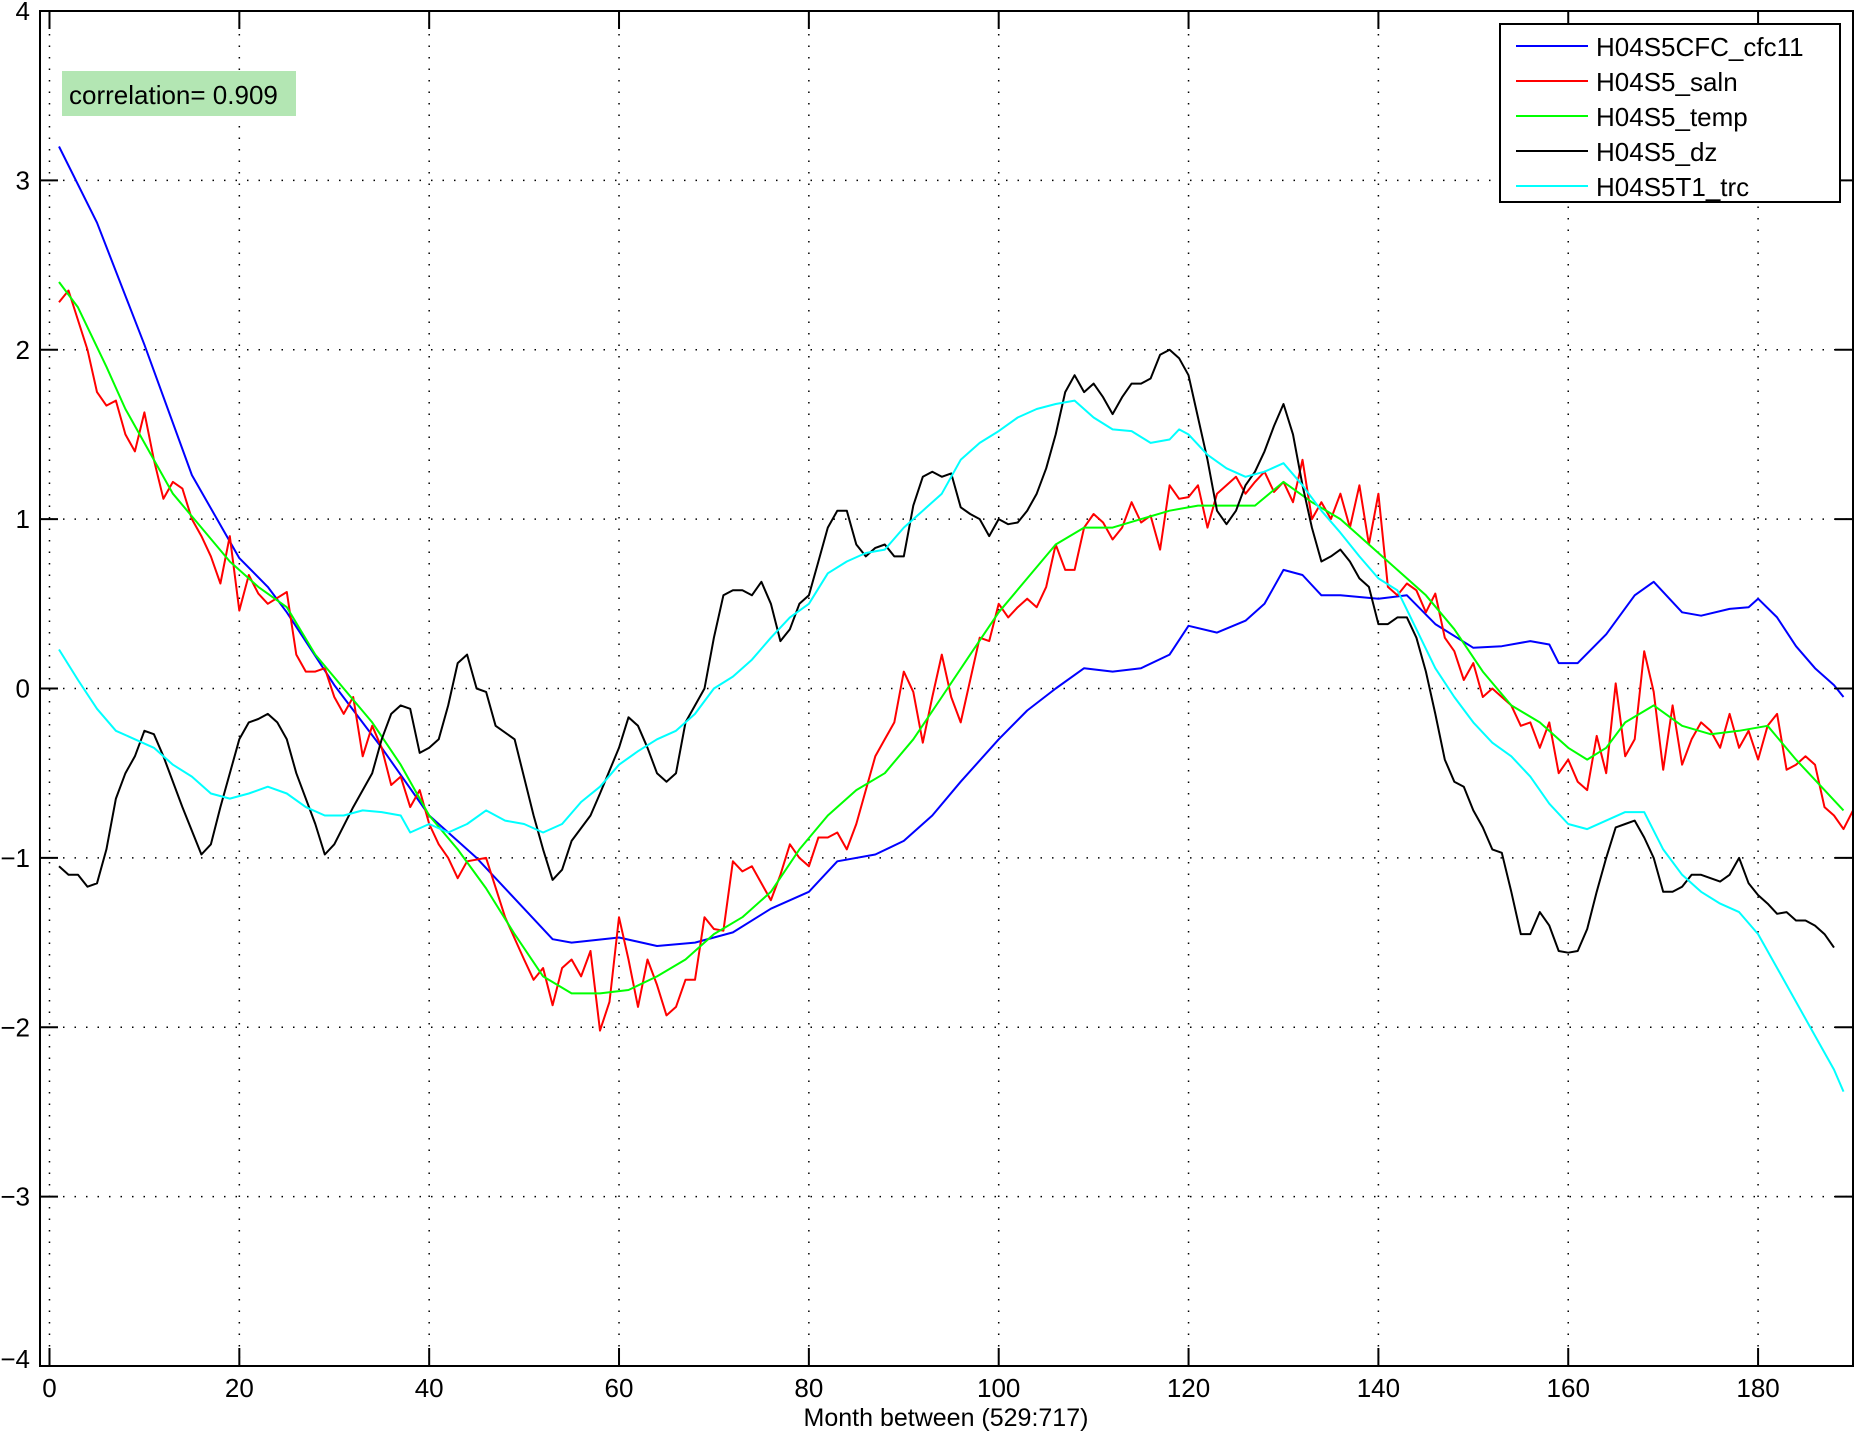 Image resolution: width=1855 pixels, height=1436 pixels. I want to click on x-tick-label: 160, so click(1568, 1388).